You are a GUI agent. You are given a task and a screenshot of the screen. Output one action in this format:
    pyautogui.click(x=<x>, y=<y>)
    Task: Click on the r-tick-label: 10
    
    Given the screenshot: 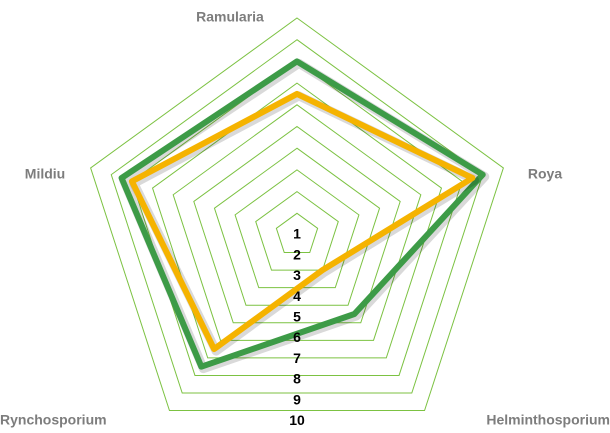 What is the action you would take?
    pyautogui.click(x=297, y=420)
    